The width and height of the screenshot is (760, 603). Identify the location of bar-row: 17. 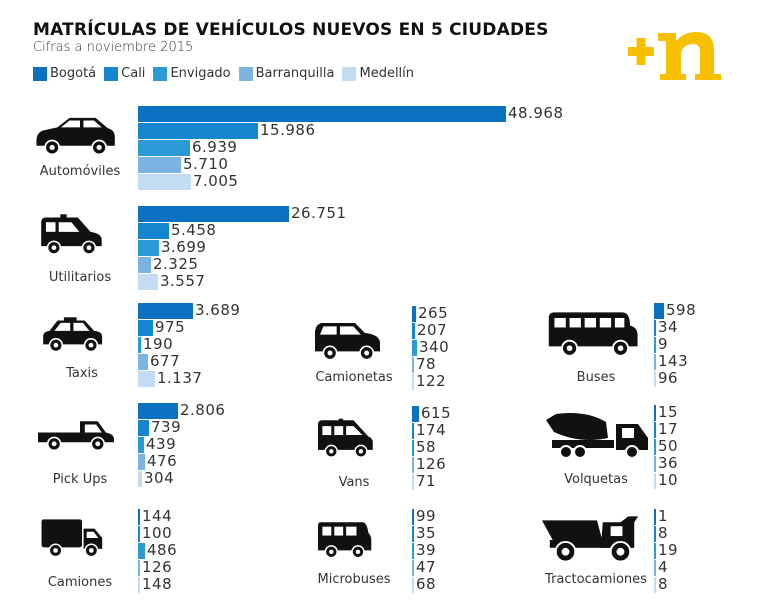
(666, 429).